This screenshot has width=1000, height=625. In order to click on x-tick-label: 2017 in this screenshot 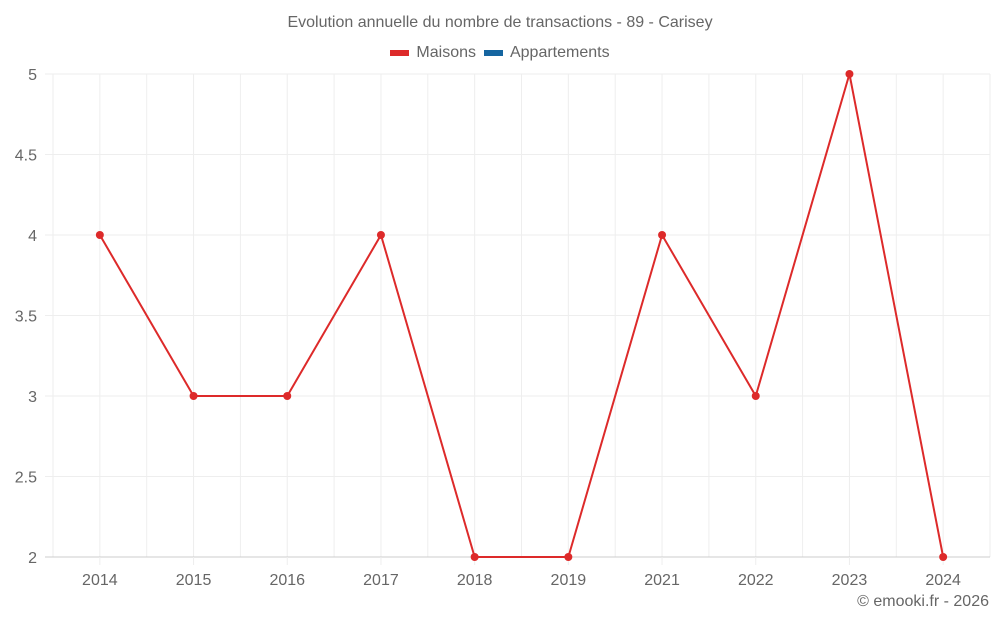, I will do `click(381, 580)`.